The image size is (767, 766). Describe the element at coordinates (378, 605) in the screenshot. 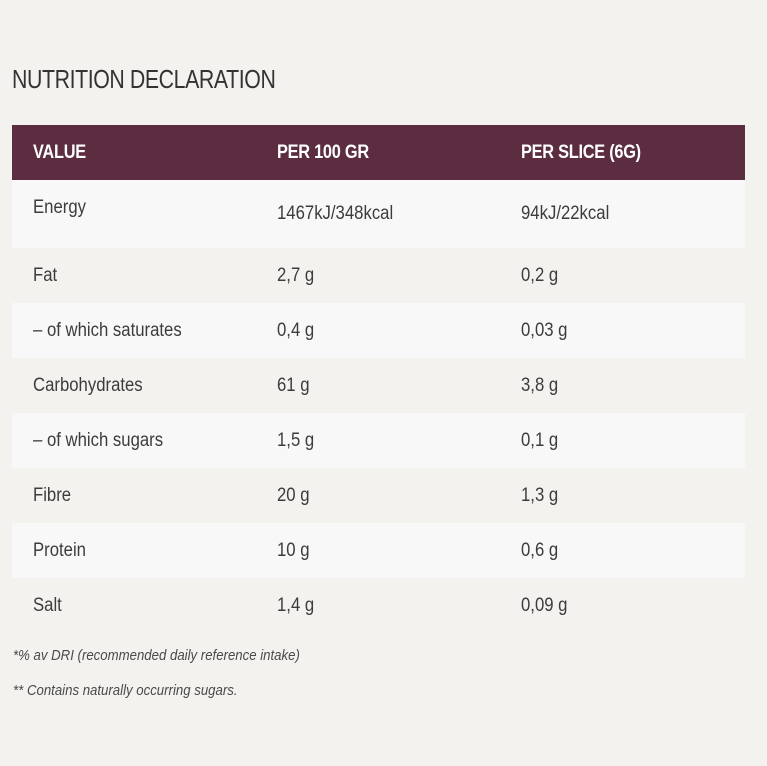

I see `table-row-salt: Salt 1,4 g 0,09 g` at that location.